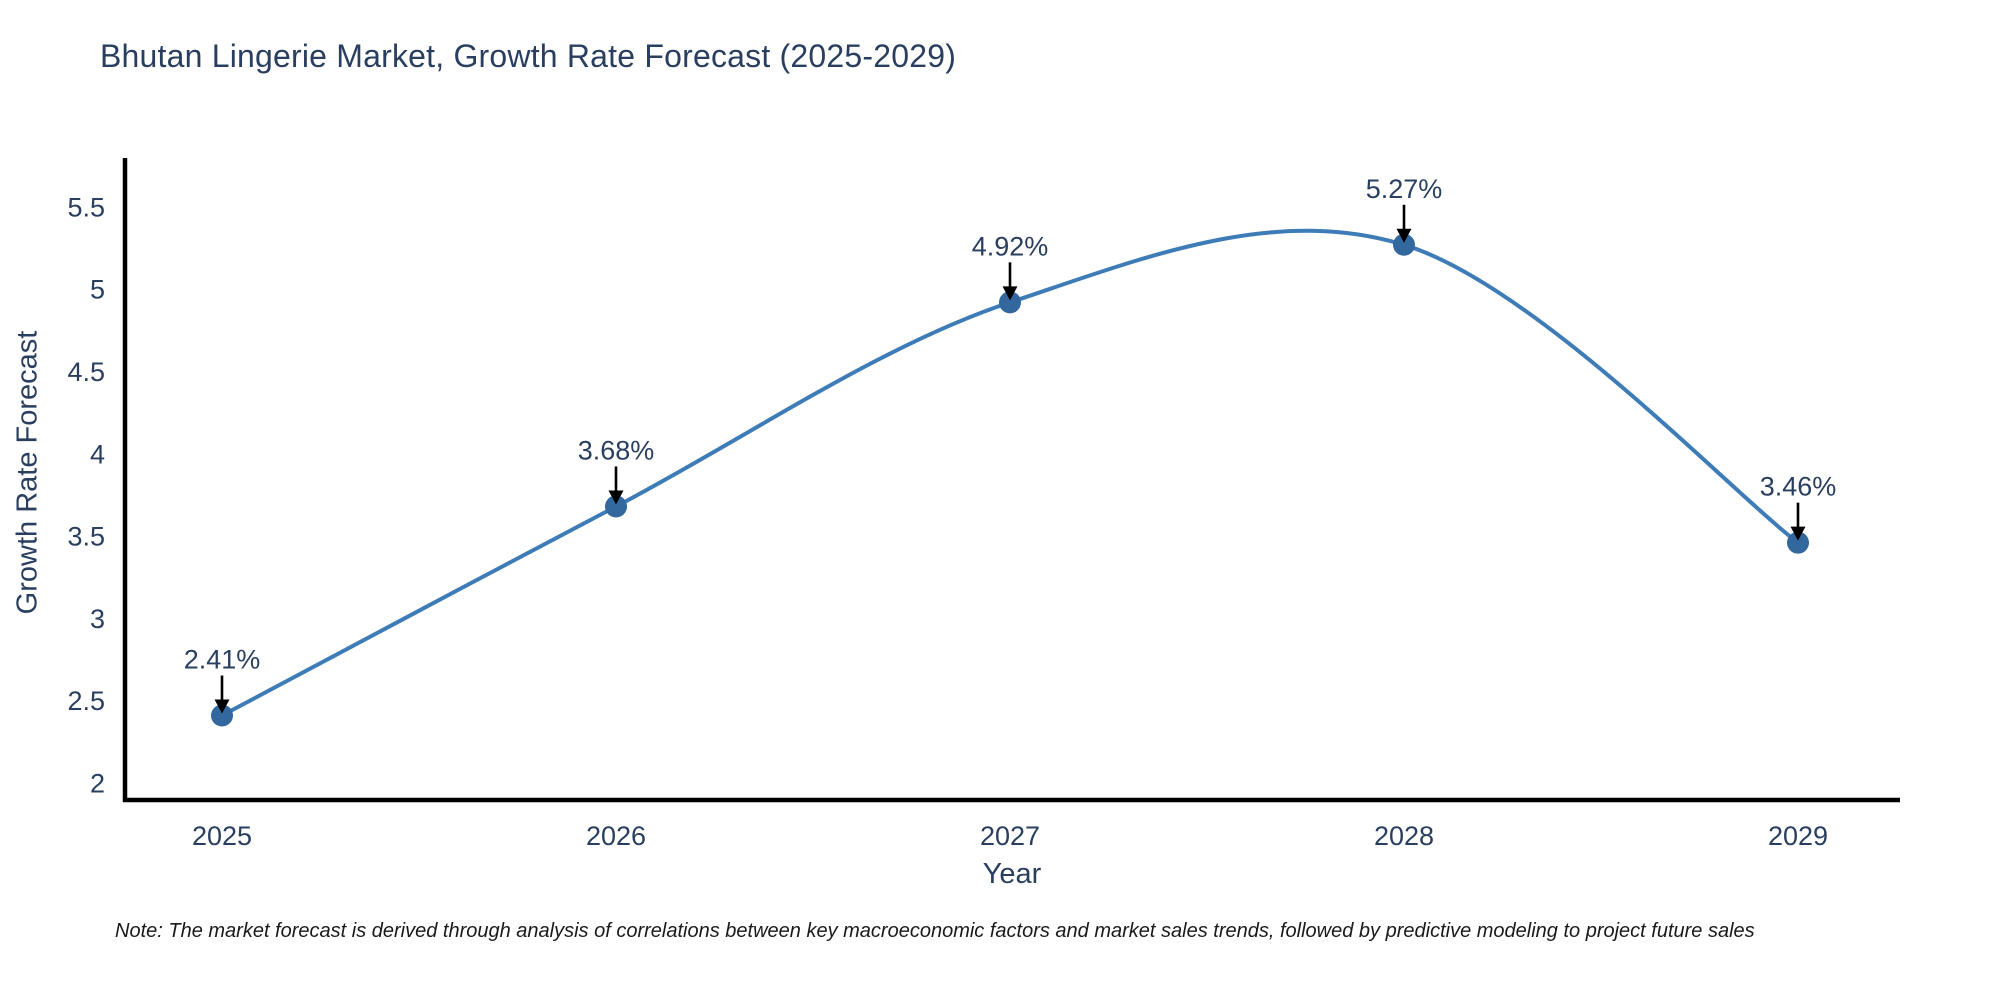 The height and width of the screenshot is (1000, 2000). What do you see at coordinates (1404, 836) in the screenshot?
I see `x-tick-2028: 2028` at bounding box center [1404, 836].